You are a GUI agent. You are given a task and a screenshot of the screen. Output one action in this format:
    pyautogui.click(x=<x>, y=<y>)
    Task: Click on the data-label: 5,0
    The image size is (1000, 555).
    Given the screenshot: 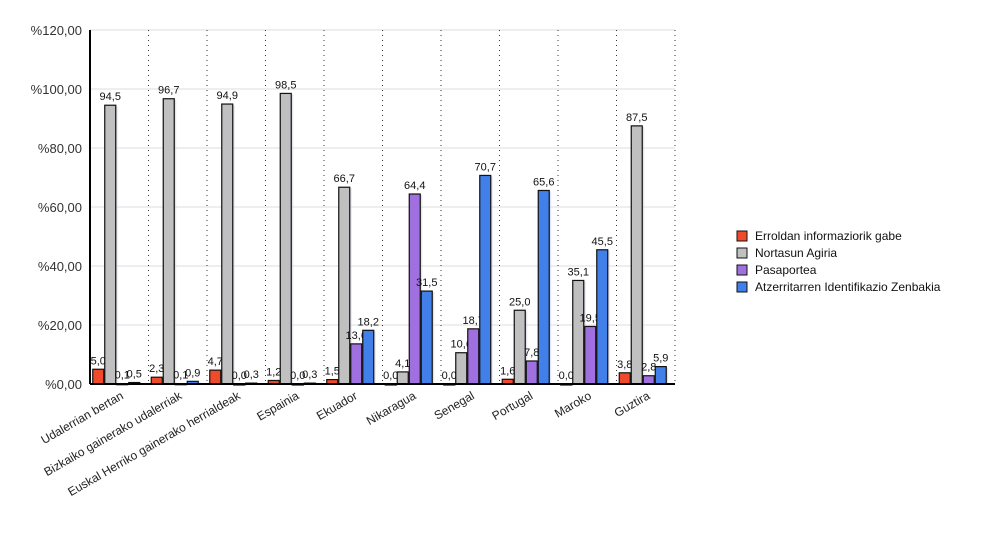 What is the action you would take?
    pyautogui.click(x=98, y=361)
    